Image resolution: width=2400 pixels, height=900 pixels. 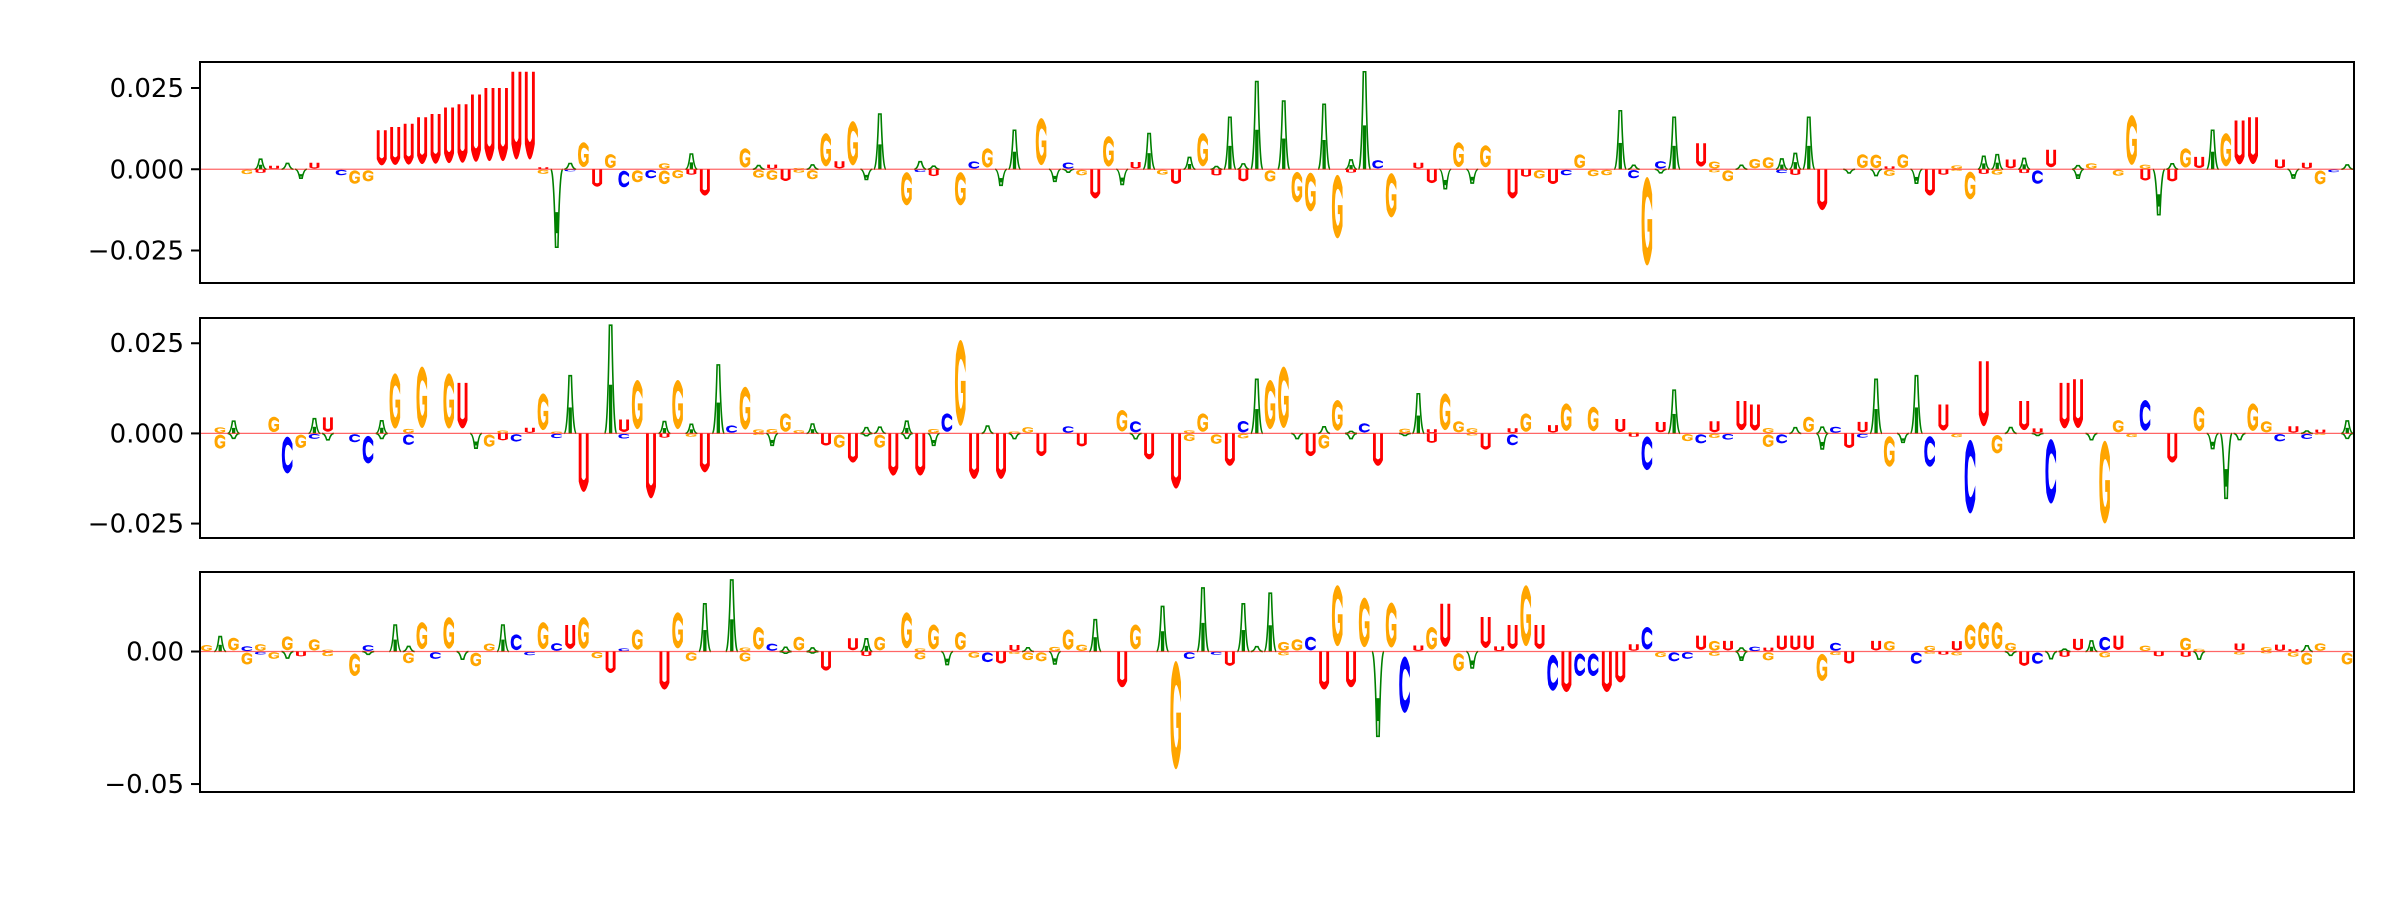 What do you see at coordinates (144, 785) in the screenshot?
I see `y-tick-label: −0.05` at bounding box center [144, 785].